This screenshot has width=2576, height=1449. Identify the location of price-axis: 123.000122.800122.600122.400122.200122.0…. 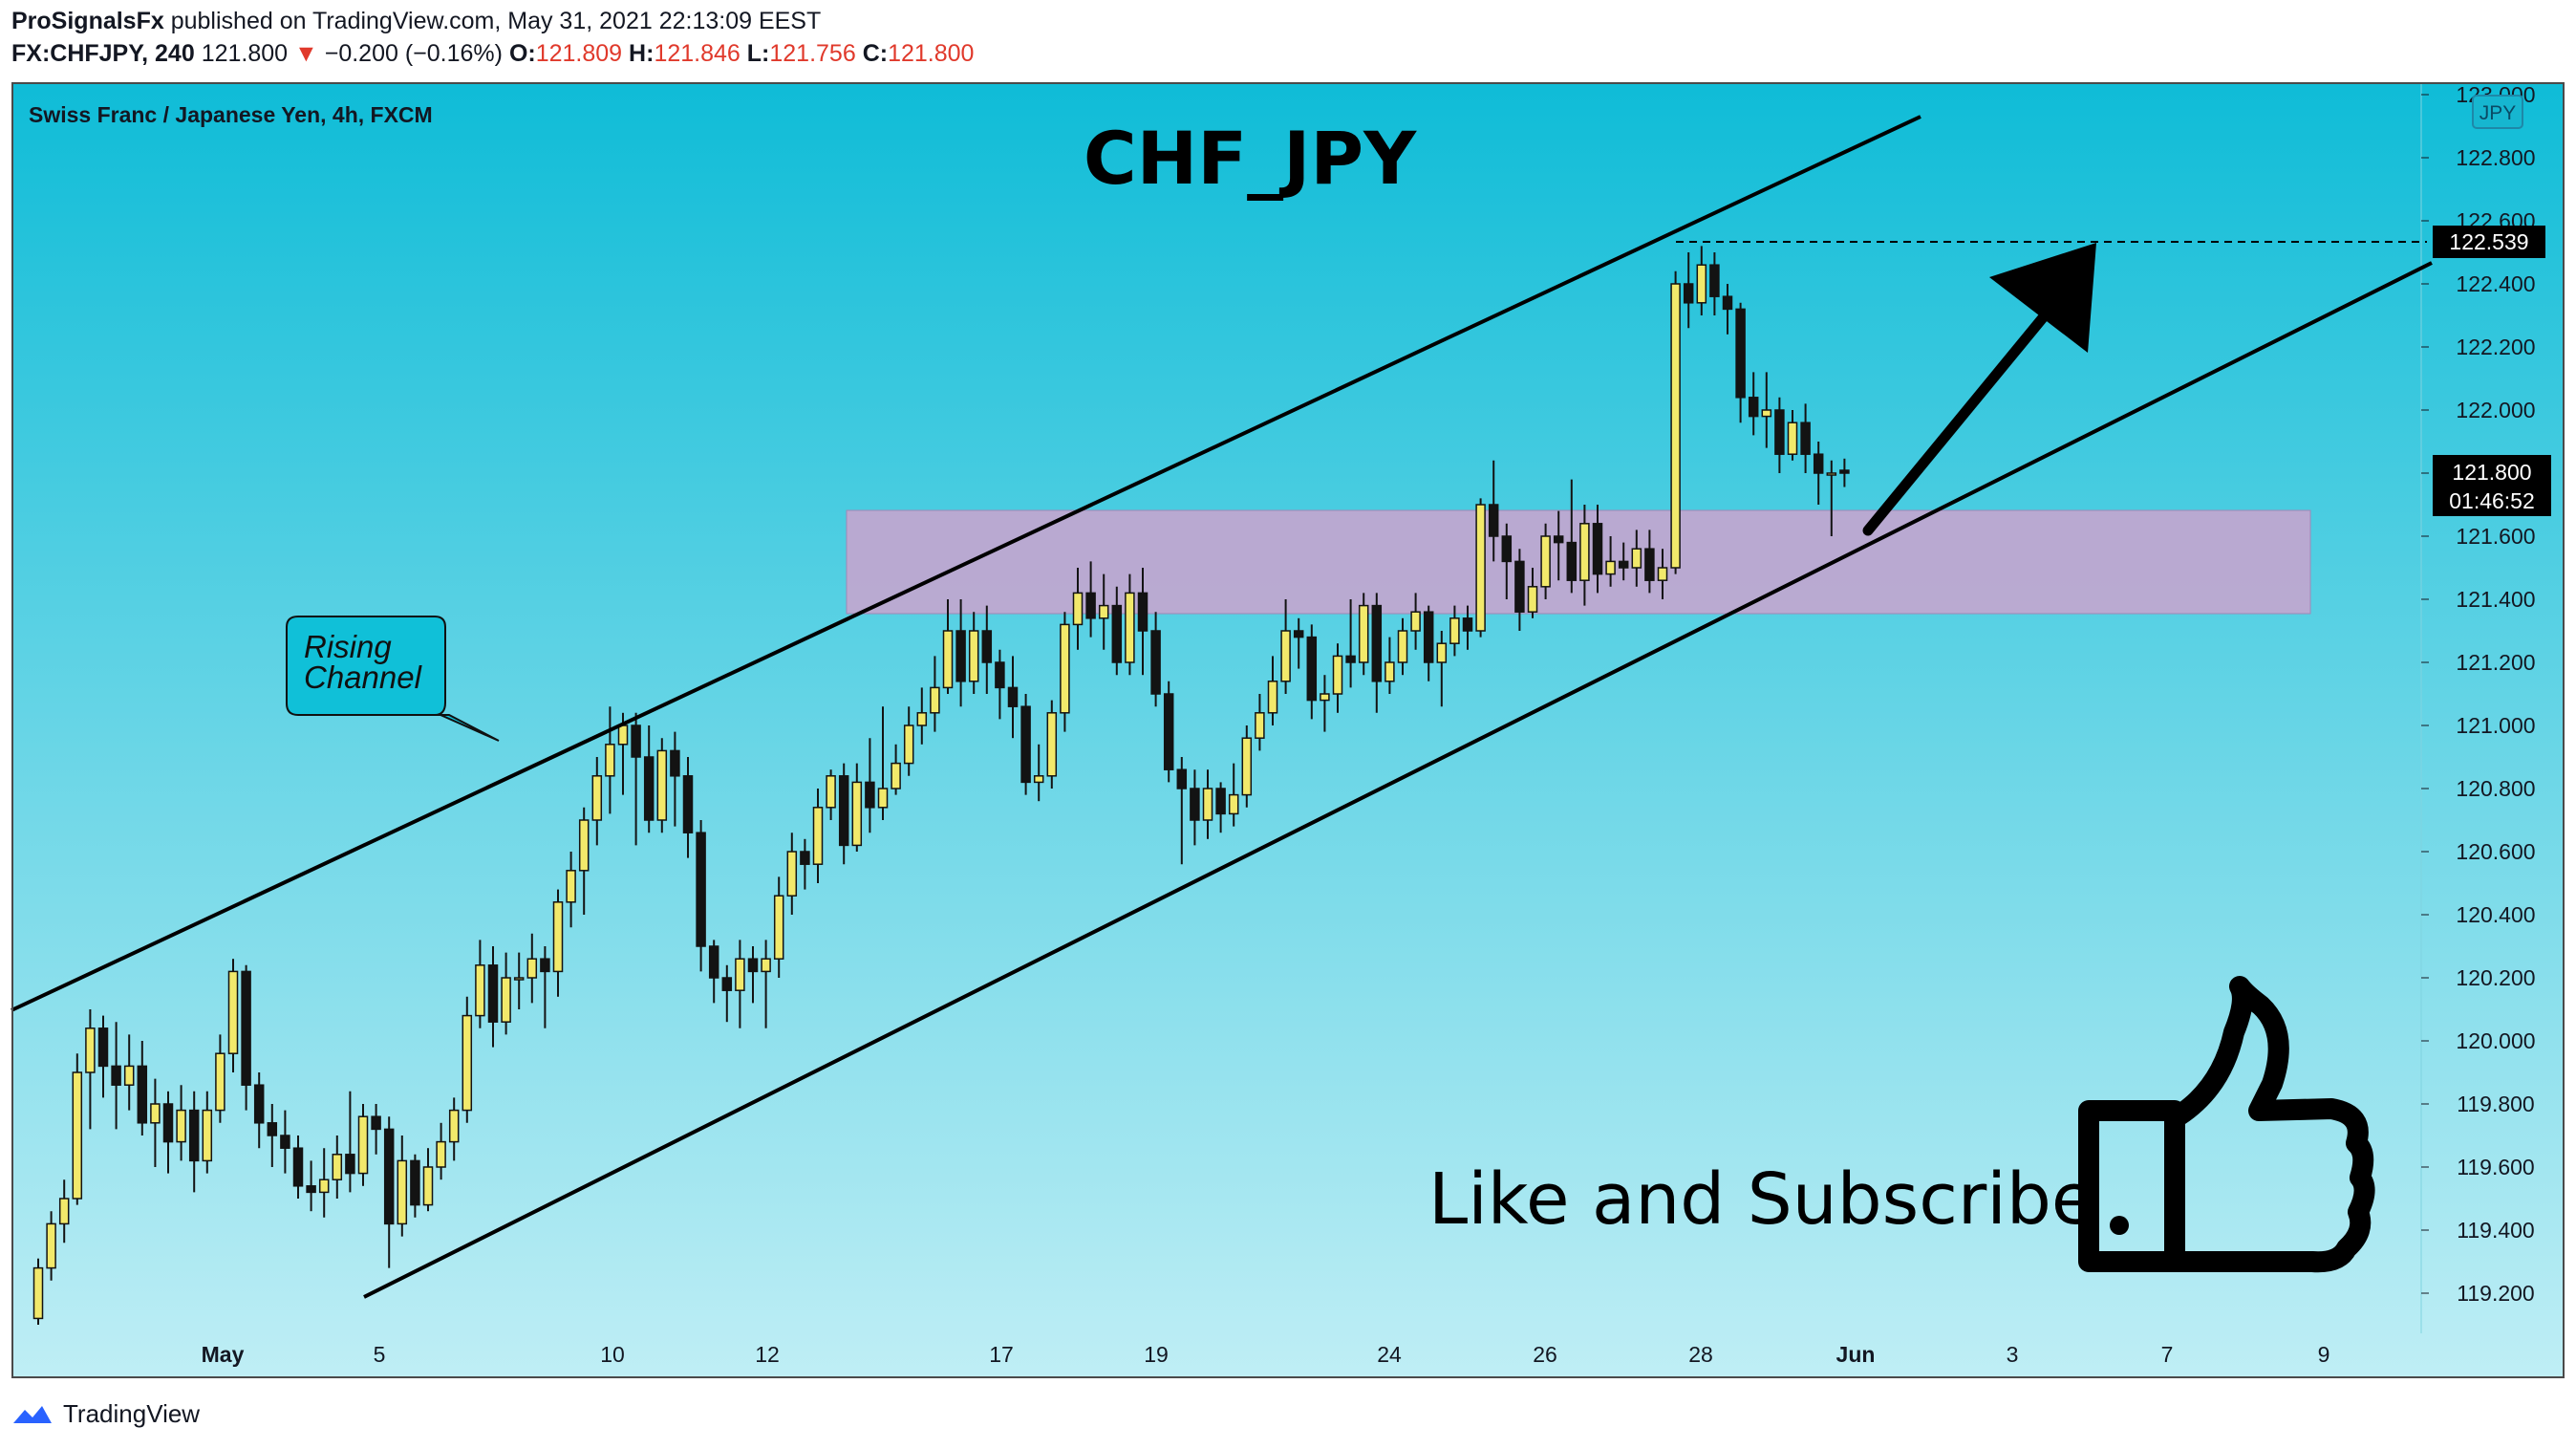
(2478, 694).